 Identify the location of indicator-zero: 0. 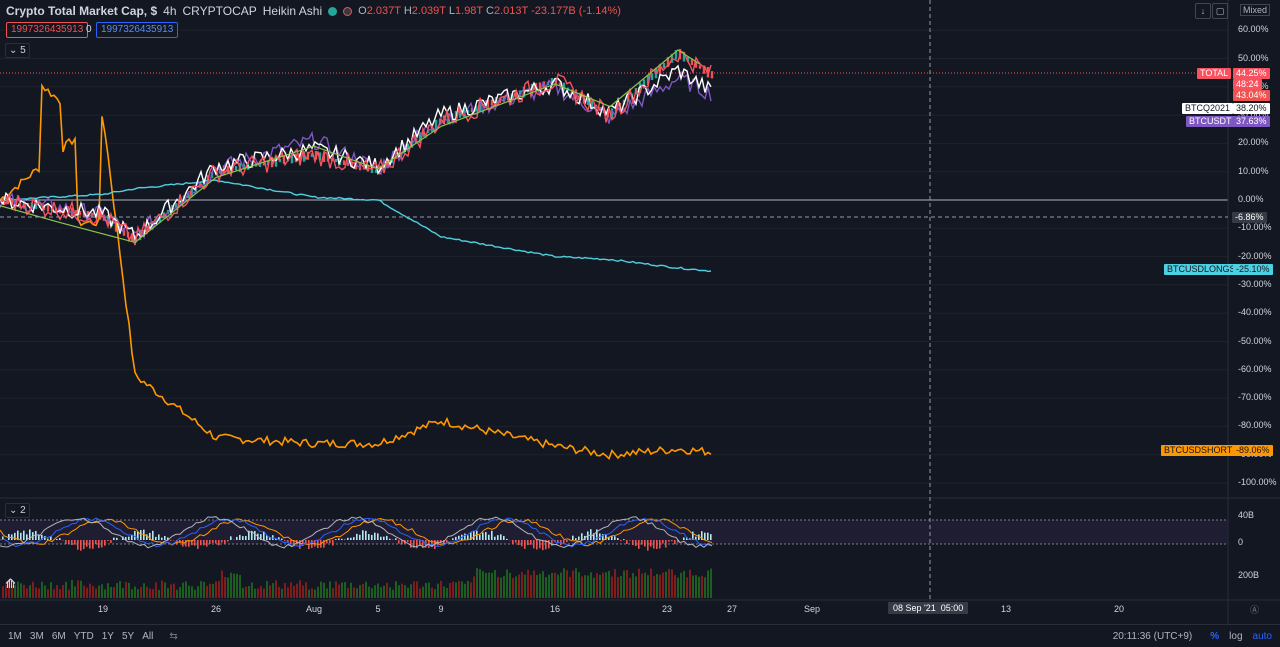
(89, 29).